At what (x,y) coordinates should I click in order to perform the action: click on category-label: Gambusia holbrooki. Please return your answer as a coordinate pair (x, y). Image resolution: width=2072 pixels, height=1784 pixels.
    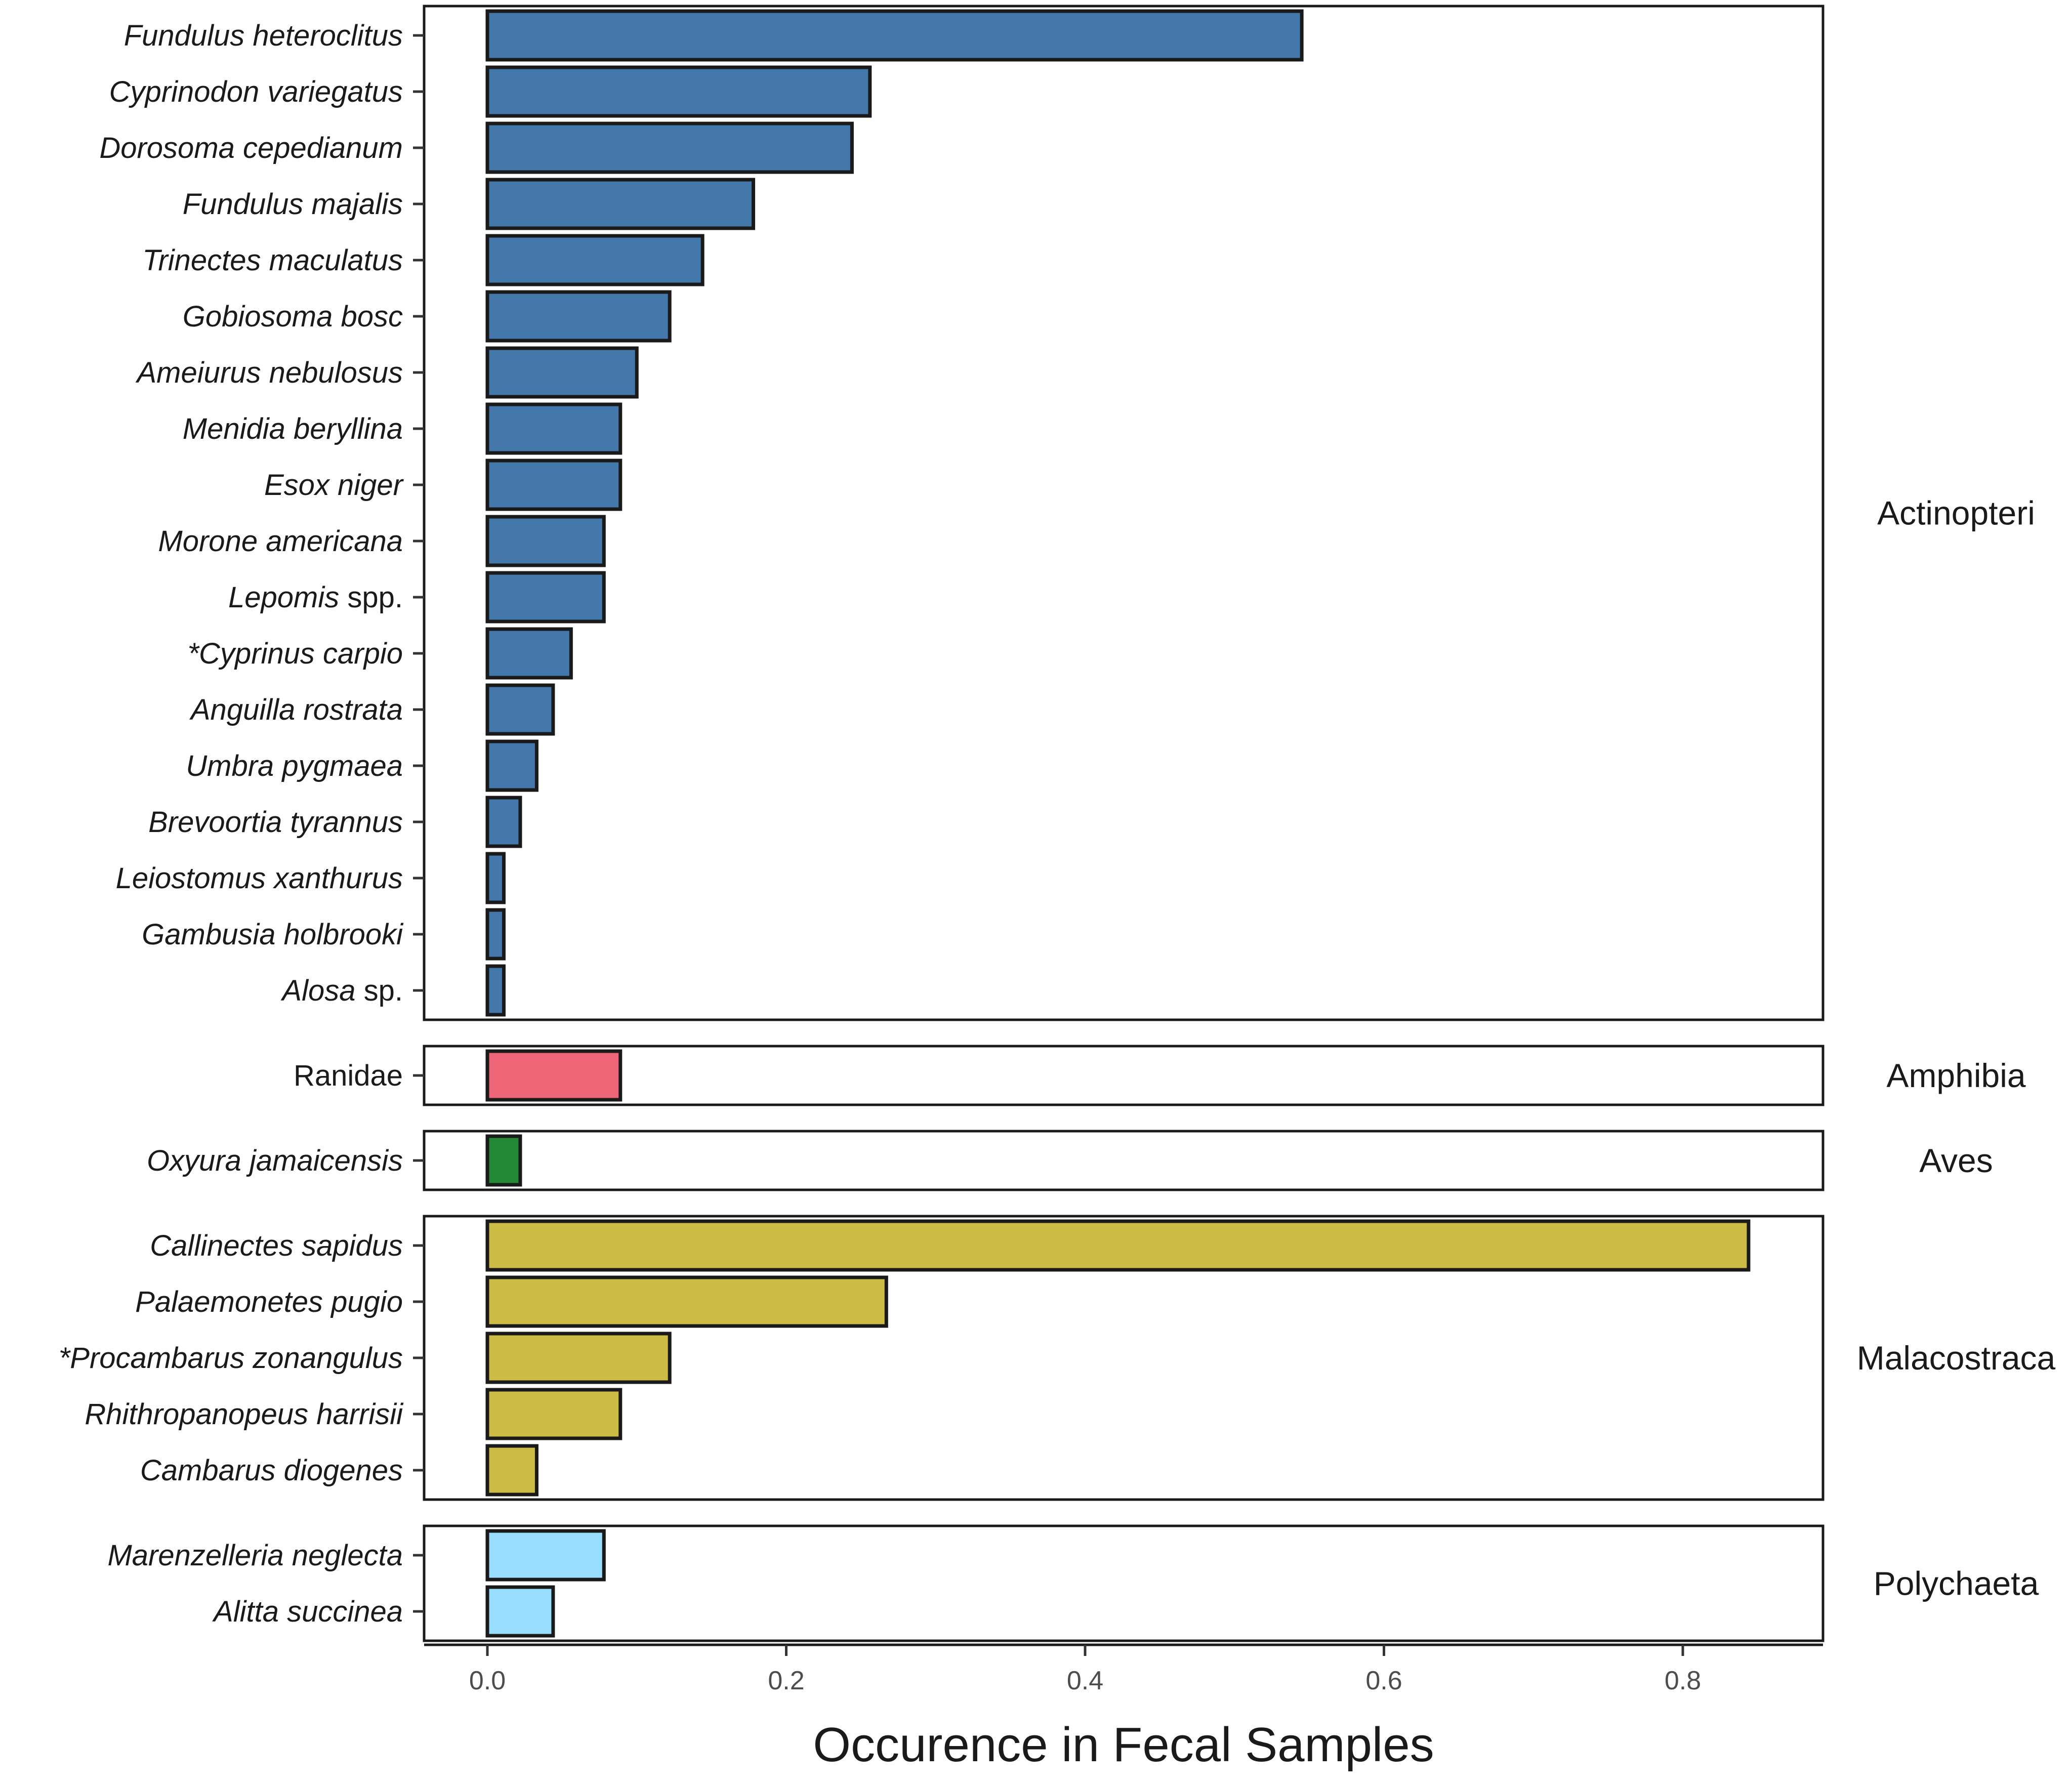
    Looking at the image, I should click on (273, 934).